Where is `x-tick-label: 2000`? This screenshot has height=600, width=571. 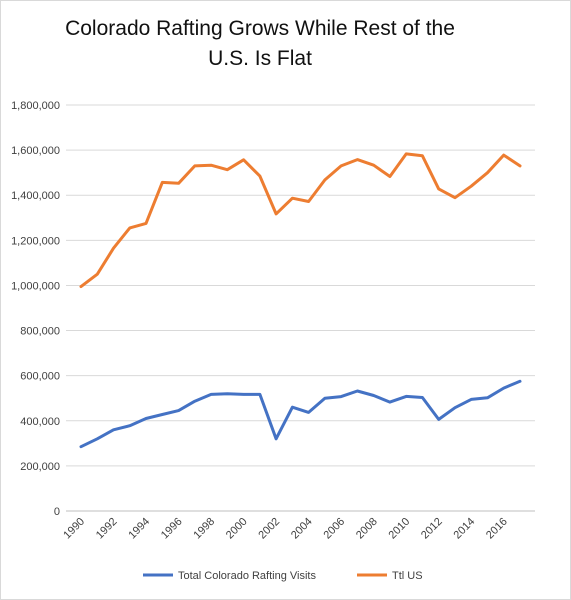 x-tick-label: 2000 is located at coordinates (237, 529).